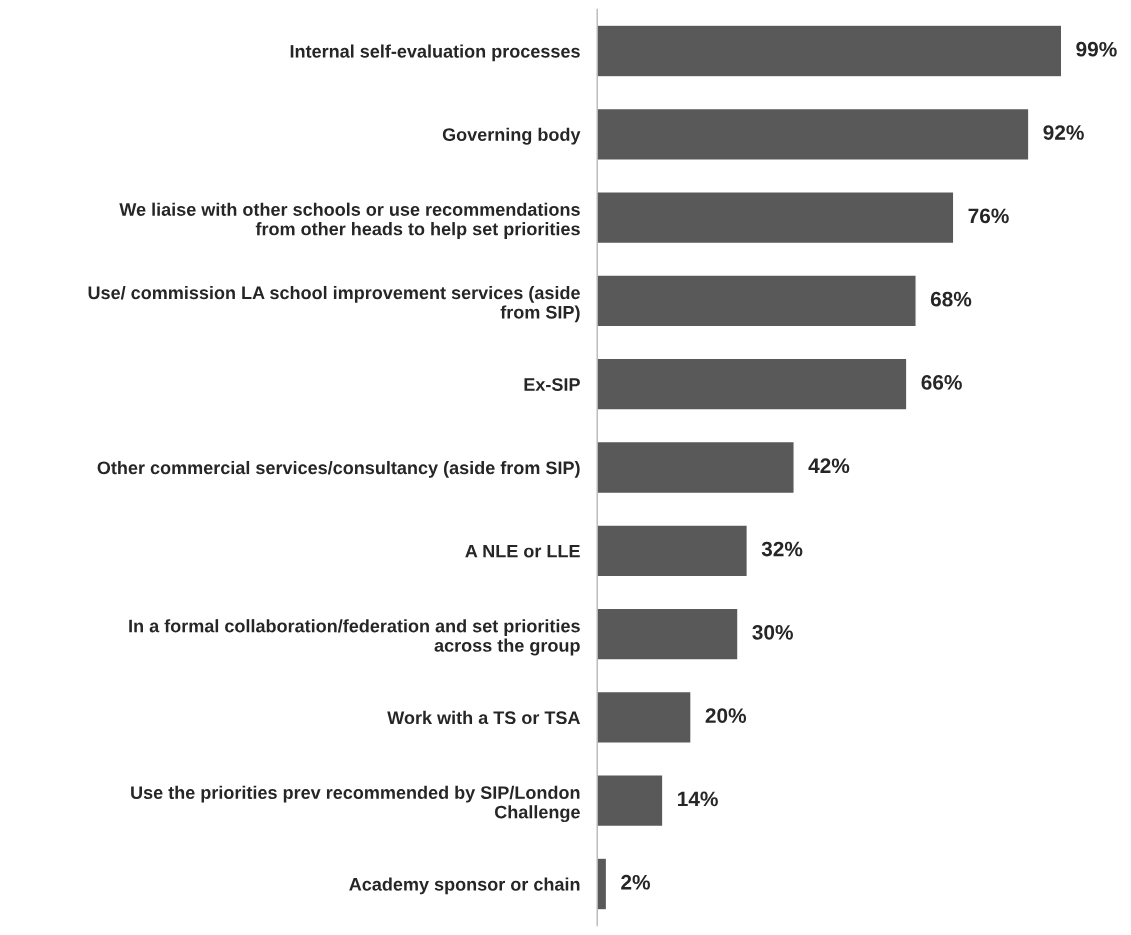 This screenshot has width=1131, height=935. Describe the element at coordinates (951, 299) in the screenshot. I see `data-label: 68%` at that location.